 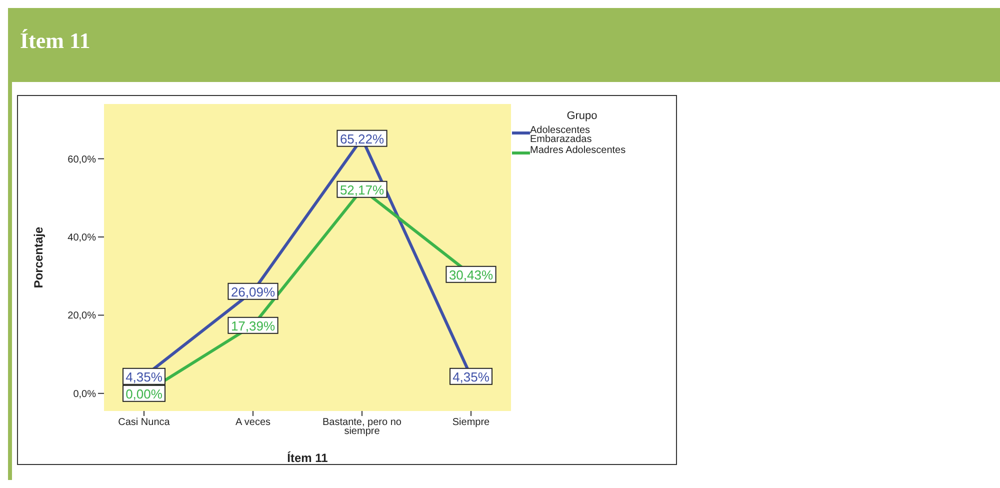 I want to click on y-axis-title: Porcentaje, so click(x=38, y=257).